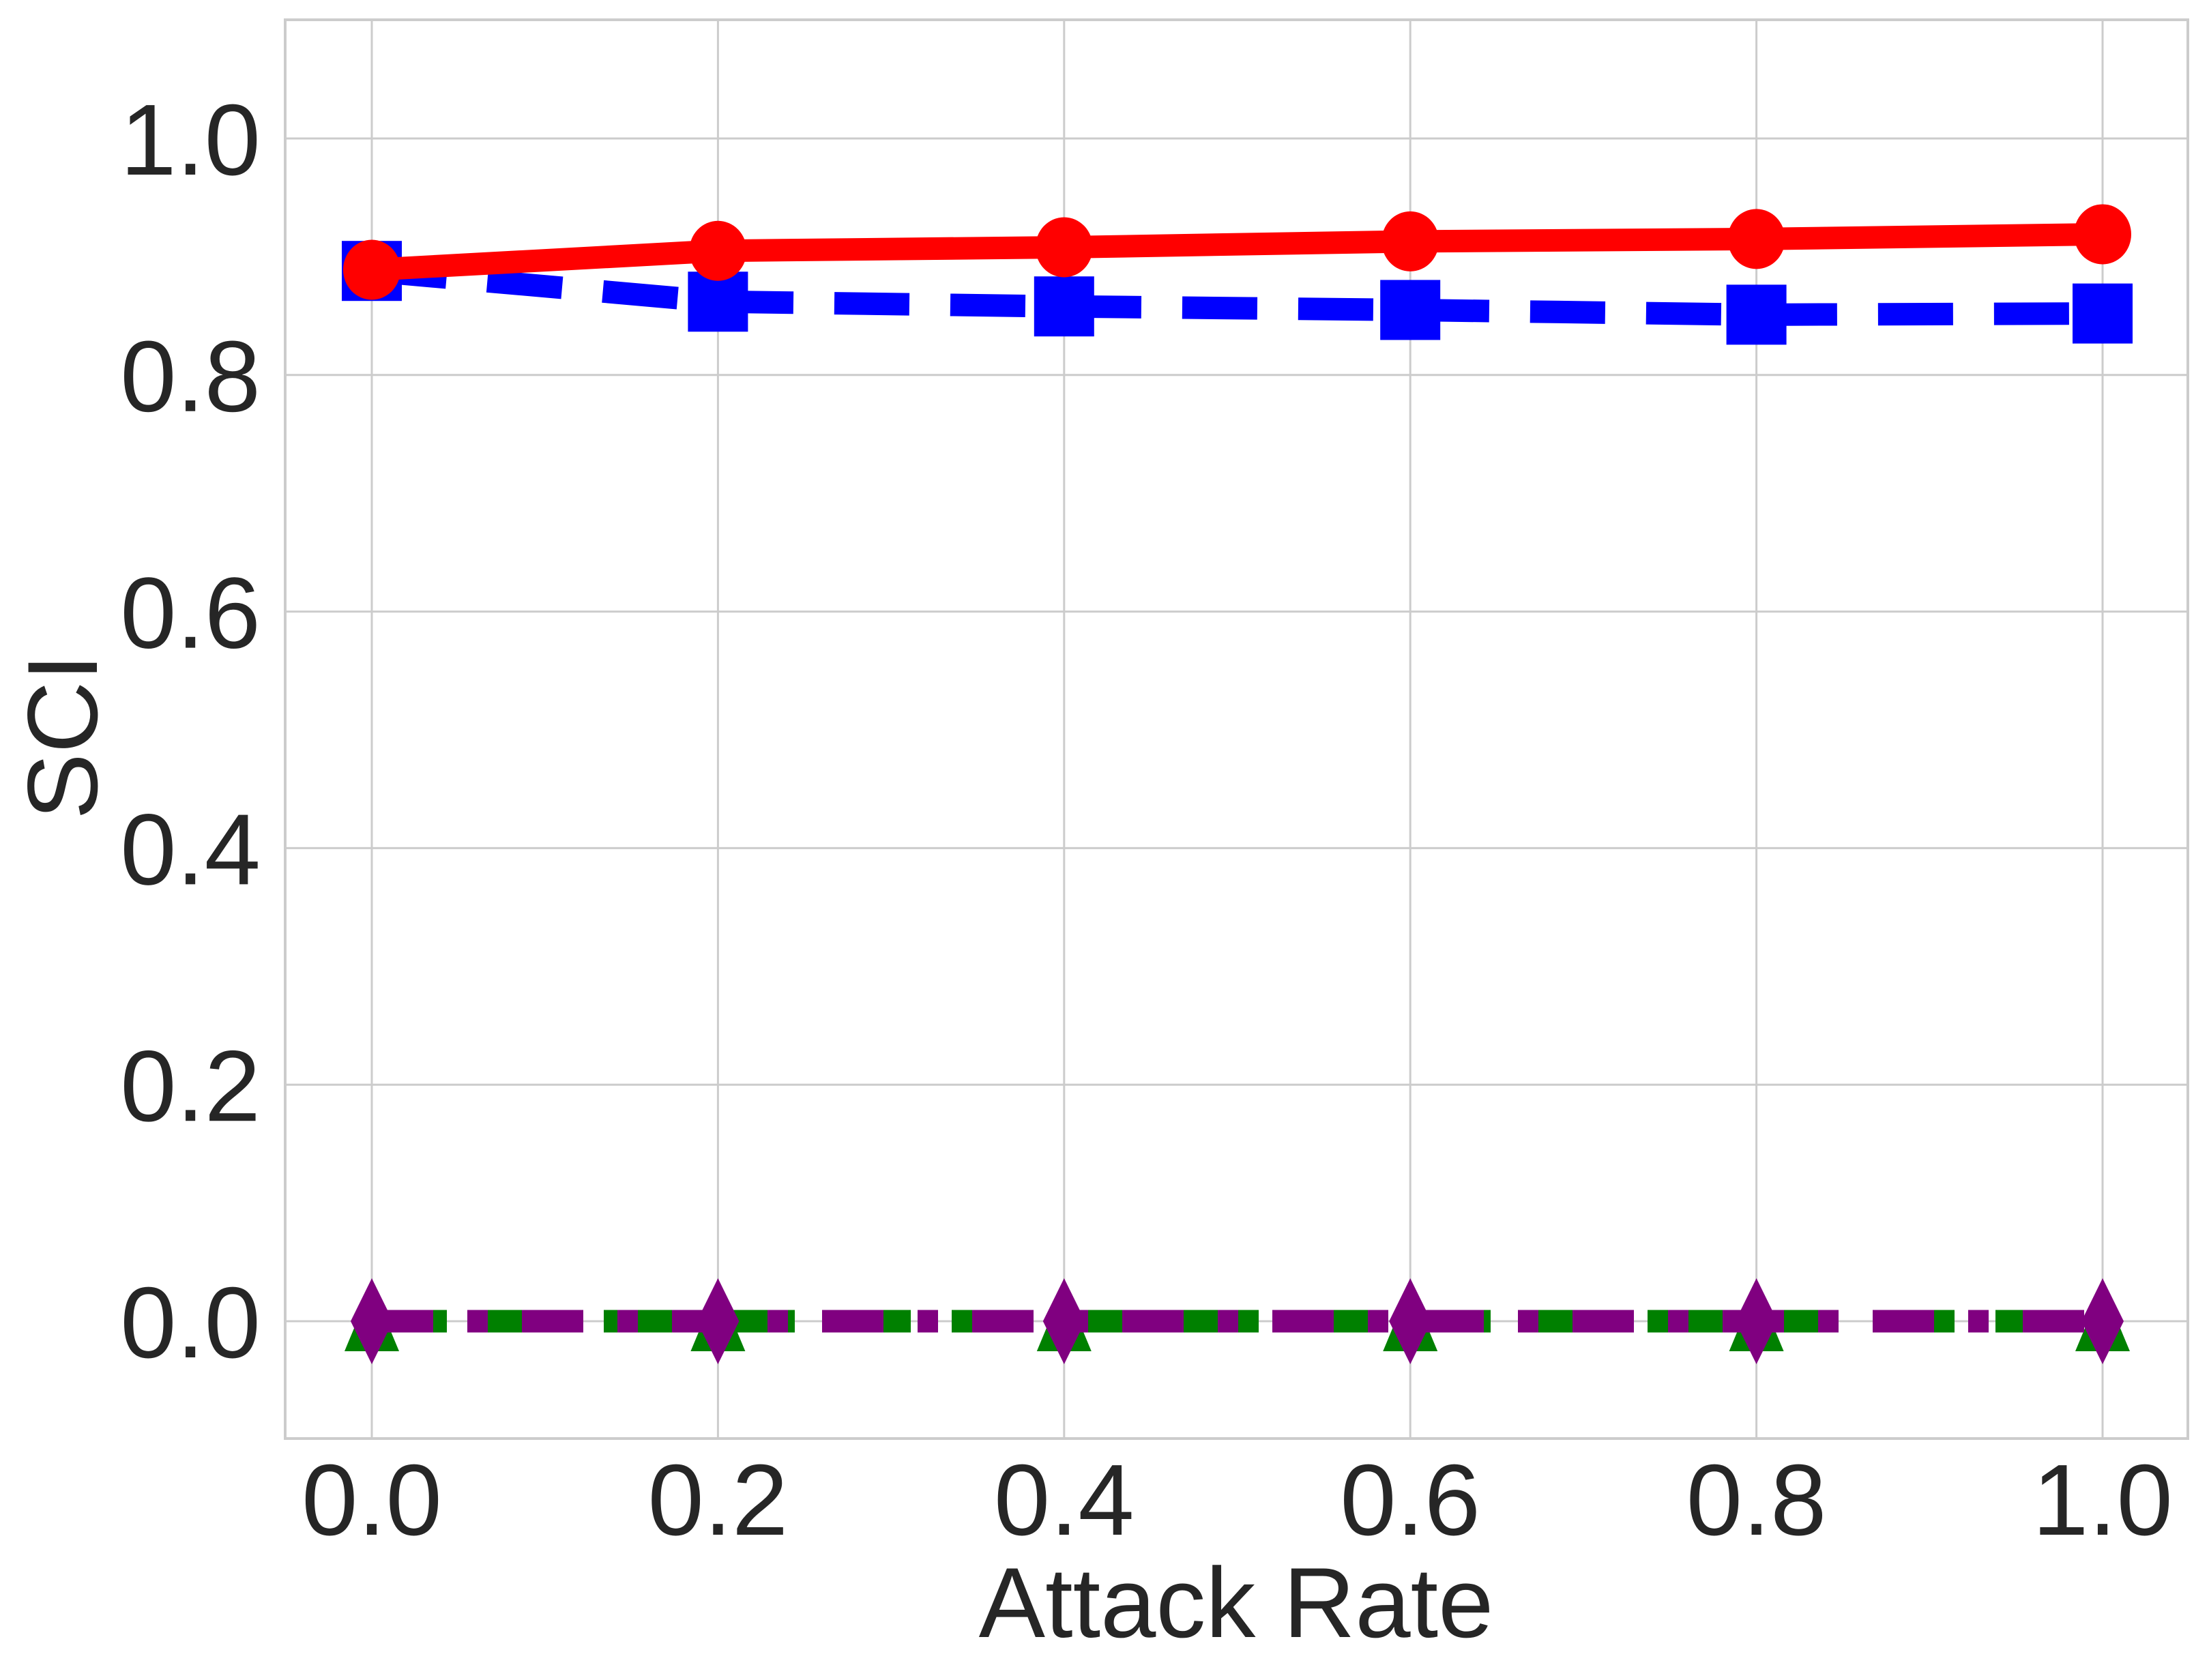  What do you see at coordinates (190, 1086) in the screenshot?
I see `y-tick-label: 0.2` at bounding box center [190, 1086].